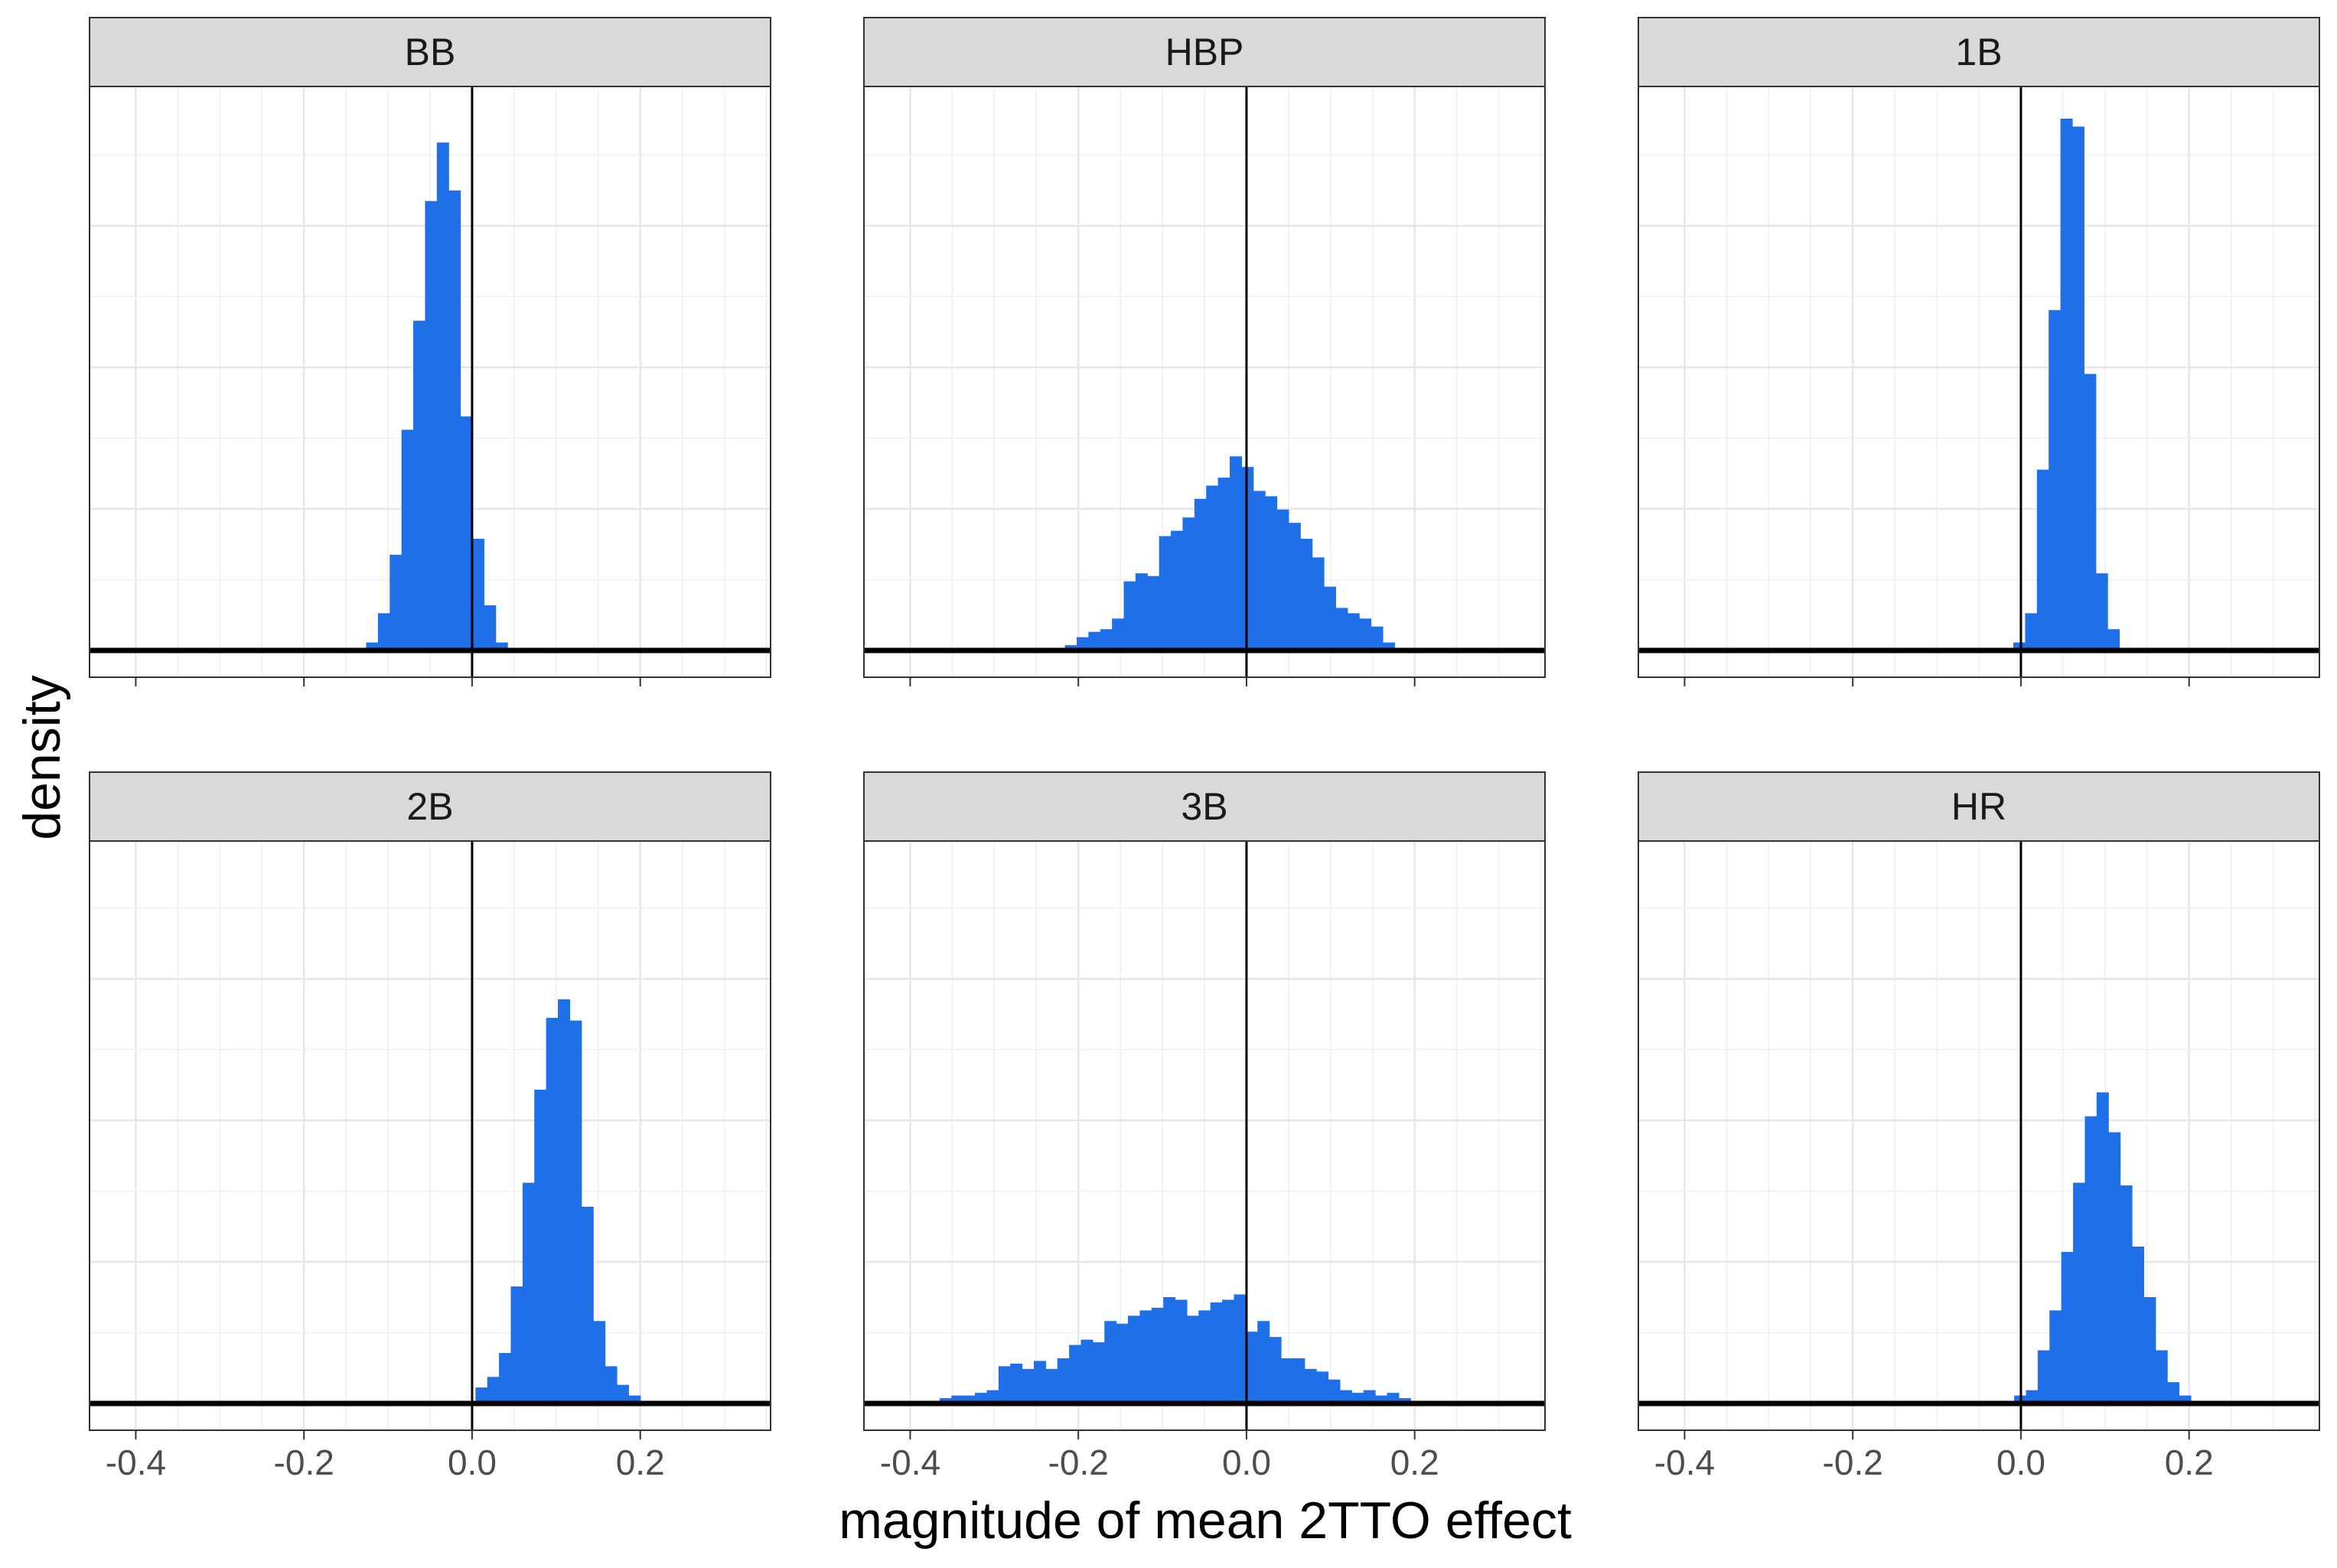 The height and width of the screenshot is (1568, 2337). What do you see at coordinates (1979, 52) in the screenshot?
I see `facet-strip-label: 1B` at bounding box center [1979, 52].